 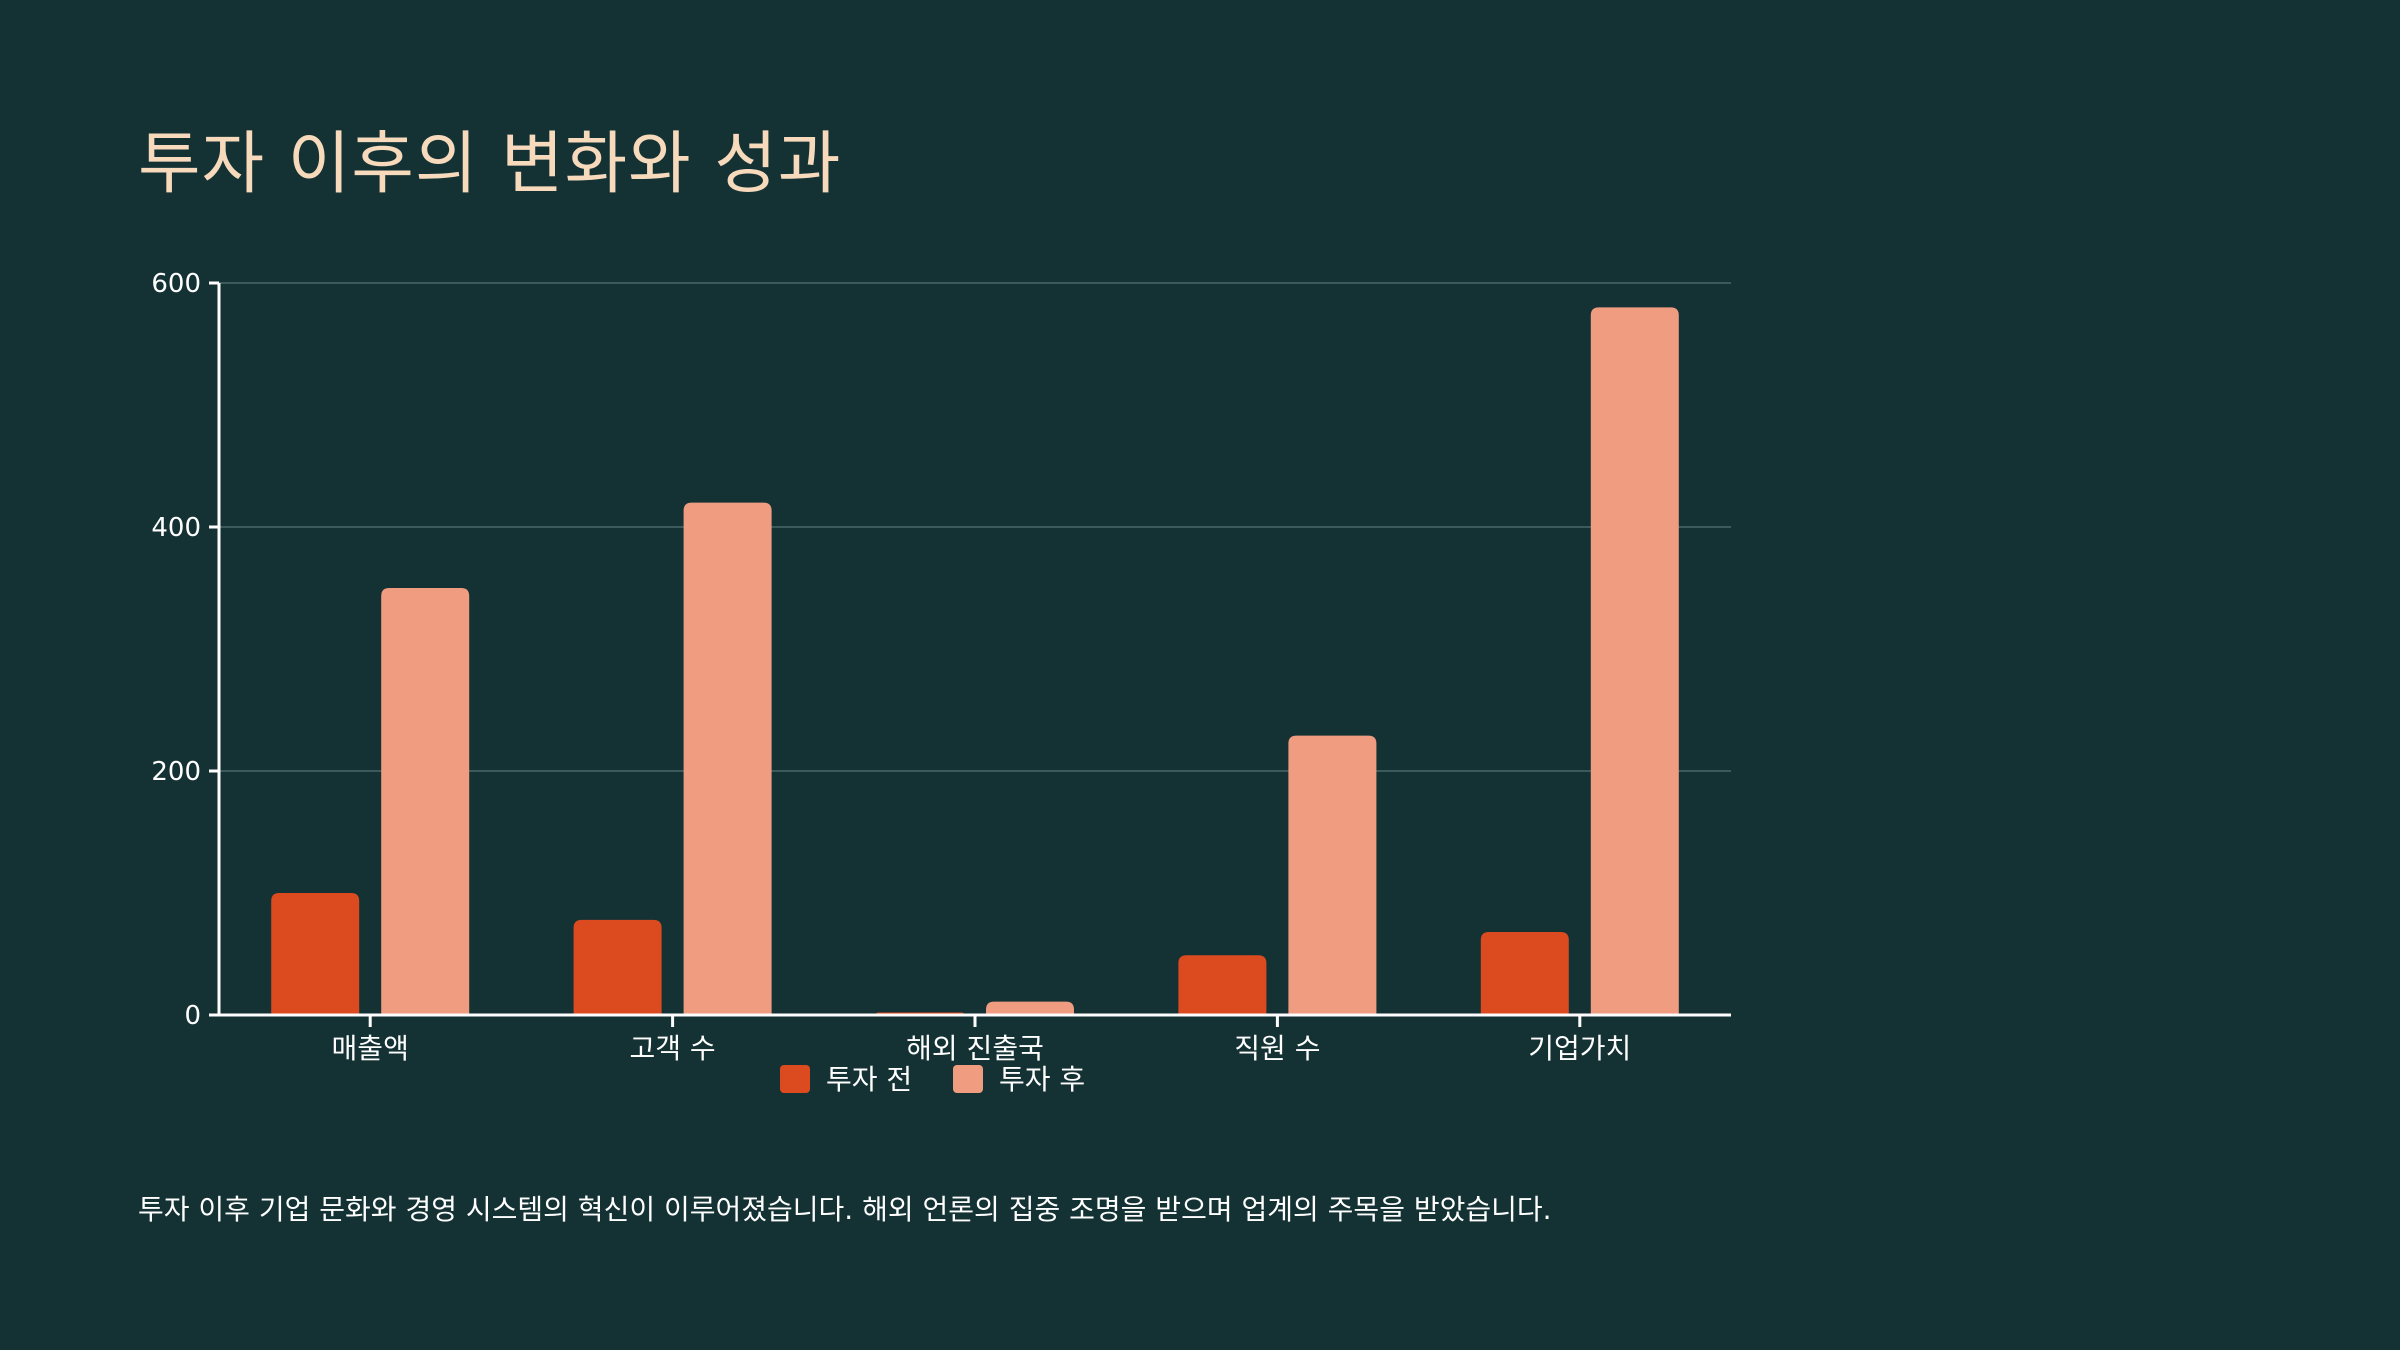 What do you see at coordinates (1042, 1079) in the screenshot?
I see `legend-label: 투자 후` at bounding box center [1042, 1079].